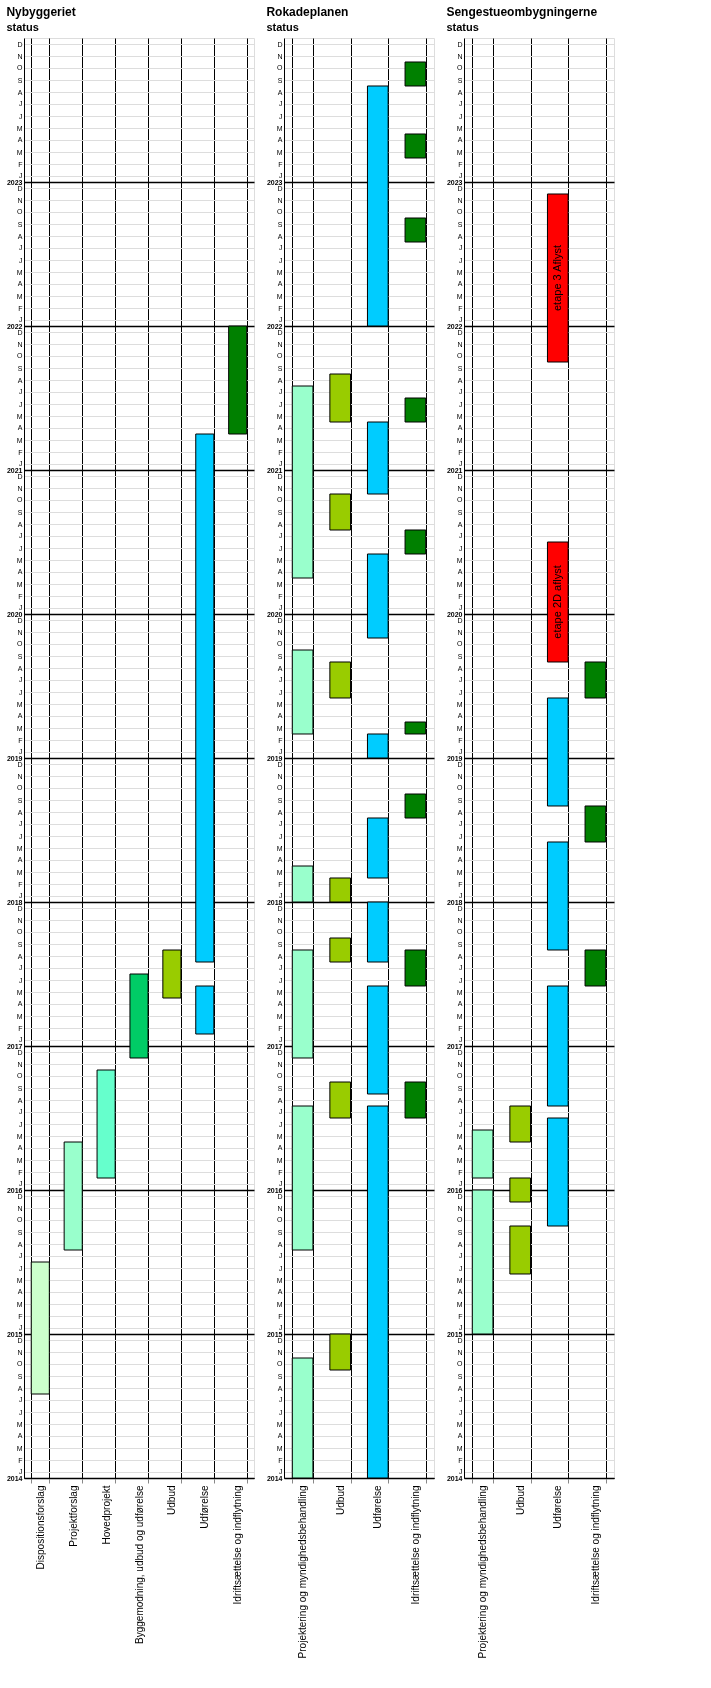 The width and height of the screenshot is (711, 1688). What do you see at coordinates (307, 12) in the screenshot?
I see `chart-title: Rokadeplanen` at bounding box center [307, 12].